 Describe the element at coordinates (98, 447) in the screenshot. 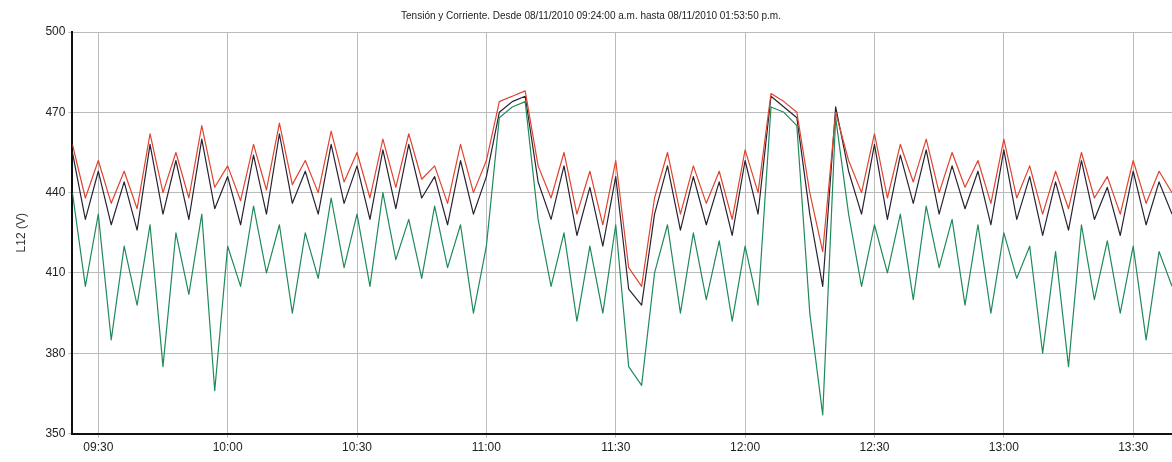

I see `x-tick-label: 09:30` at that location.